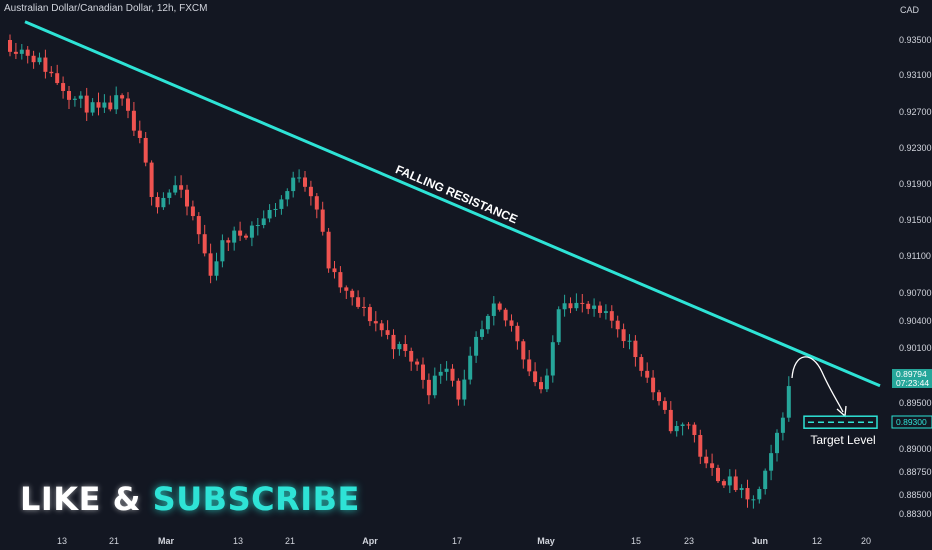  I want to click on price-tick-label: 0.91900, so click(915, 184).